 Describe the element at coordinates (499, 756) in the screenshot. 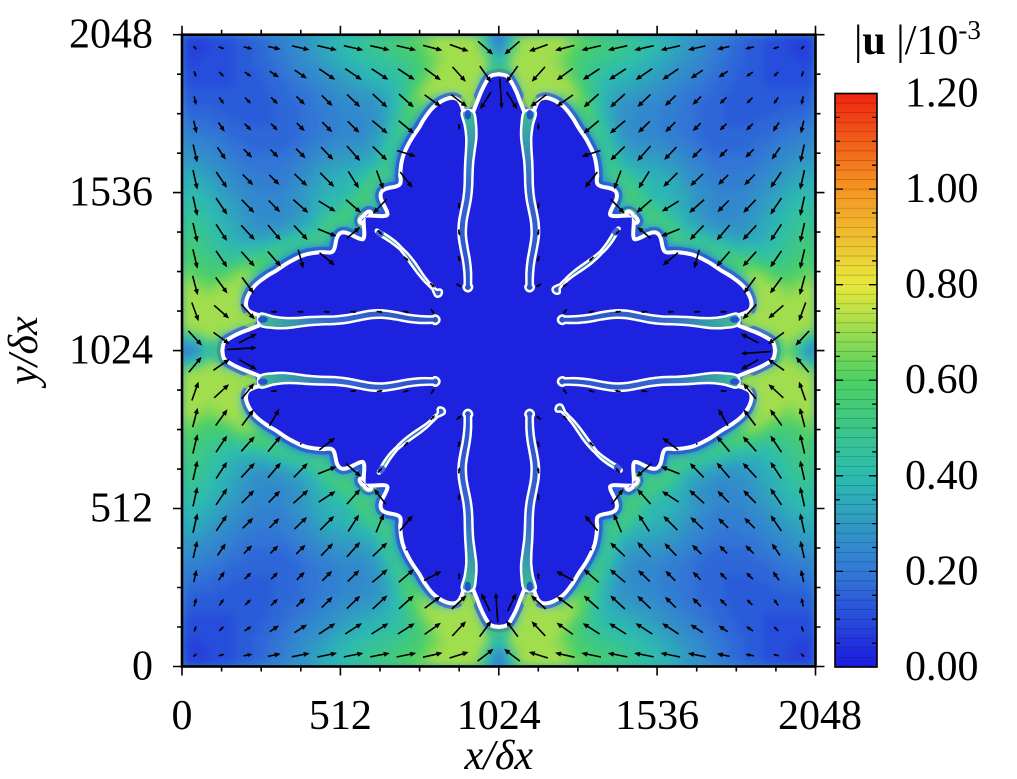

I see `svg-text: x/δx` at that location.